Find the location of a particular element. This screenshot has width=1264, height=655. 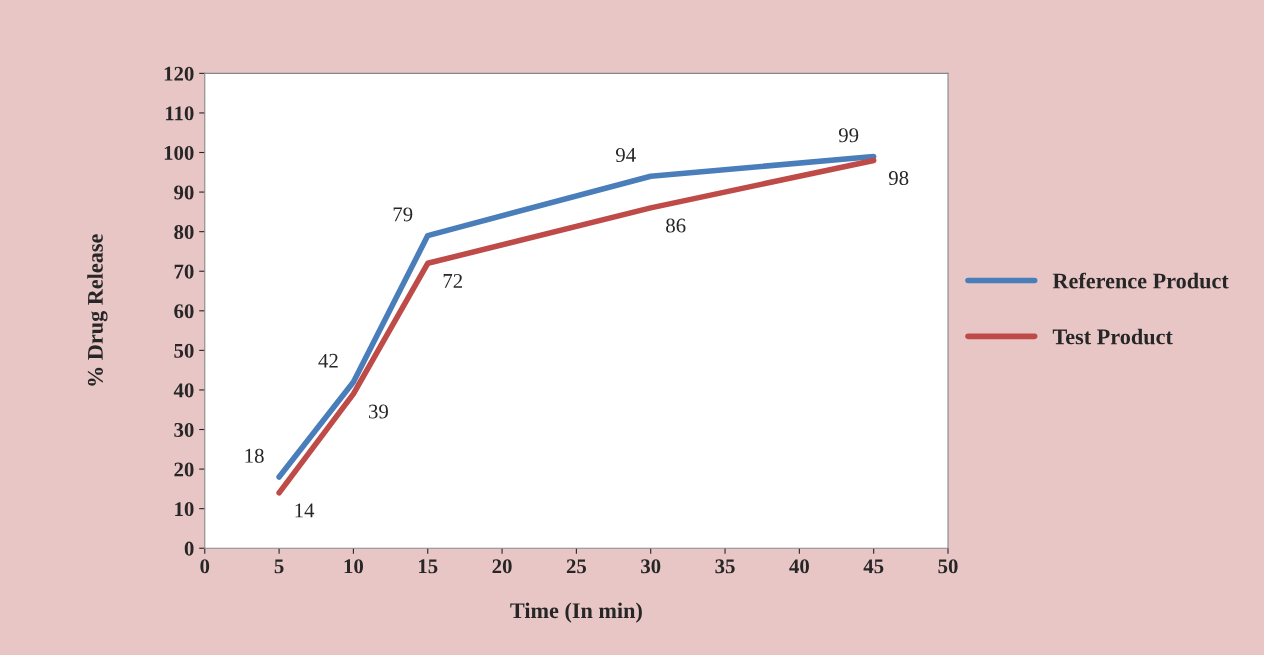

y-tick-label: 120 is located at coordinates (179, 73).